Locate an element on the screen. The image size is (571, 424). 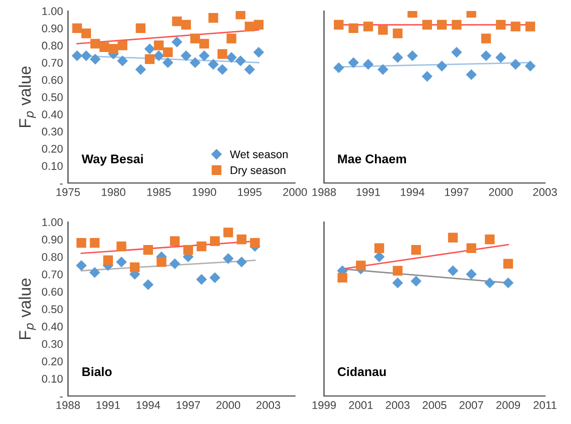
legend-label: Wet season is located at coordinates (259, 154).